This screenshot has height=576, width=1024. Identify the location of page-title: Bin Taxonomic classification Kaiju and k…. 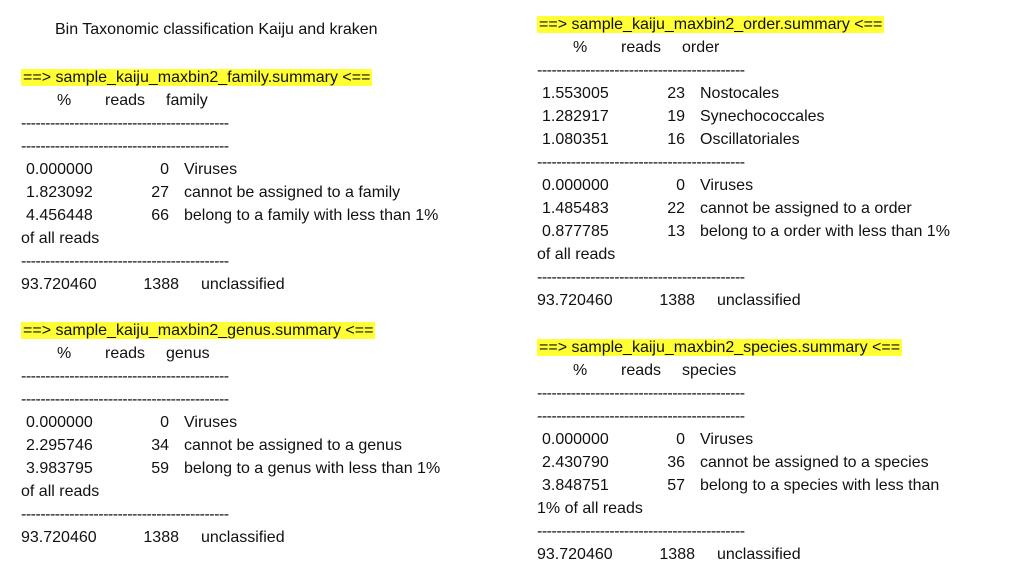
(216, 29).